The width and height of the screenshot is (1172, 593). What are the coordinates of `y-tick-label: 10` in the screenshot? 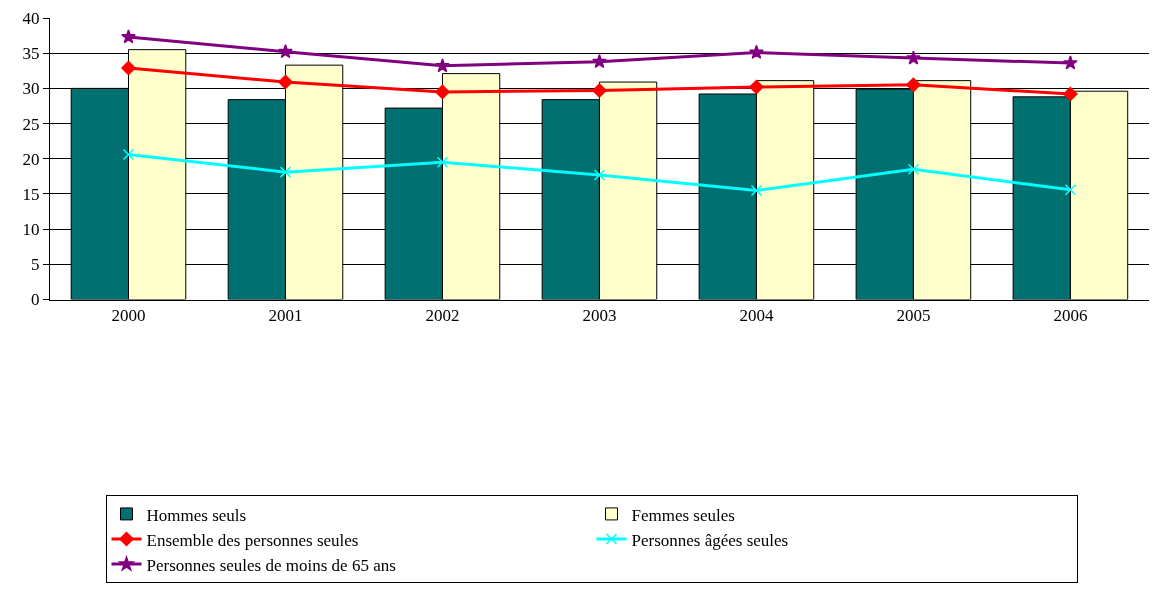 It's located at (31, 230).